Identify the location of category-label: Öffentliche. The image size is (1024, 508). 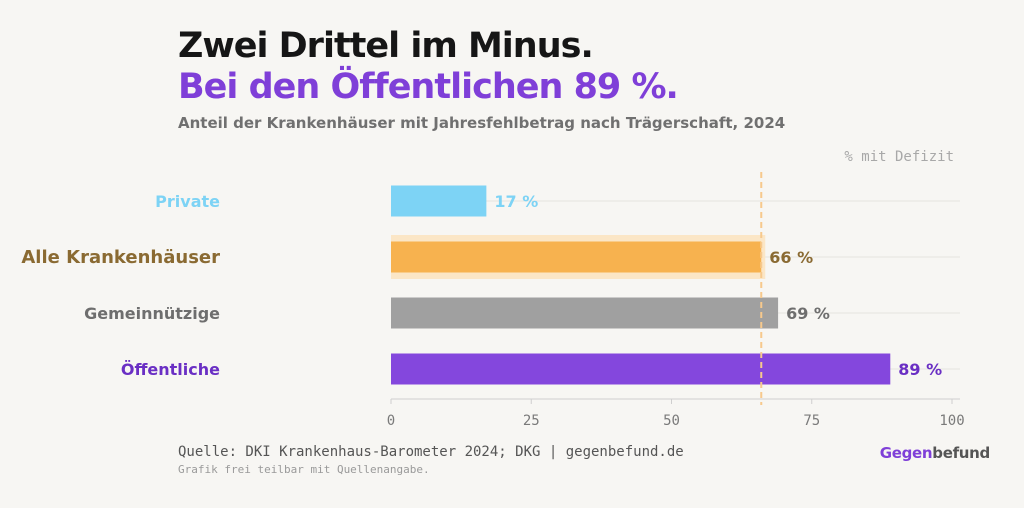
(170, 369).